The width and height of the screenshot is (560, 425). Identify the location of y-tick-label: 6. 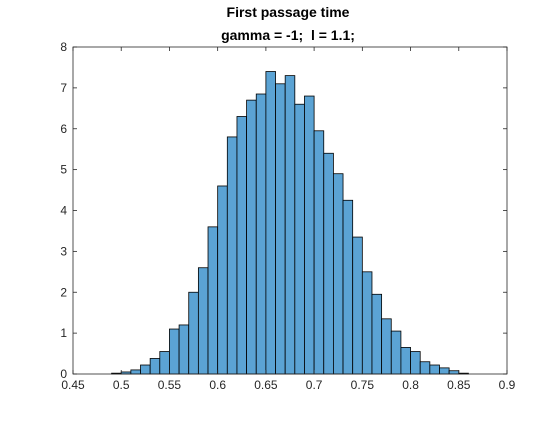
(63, 129).